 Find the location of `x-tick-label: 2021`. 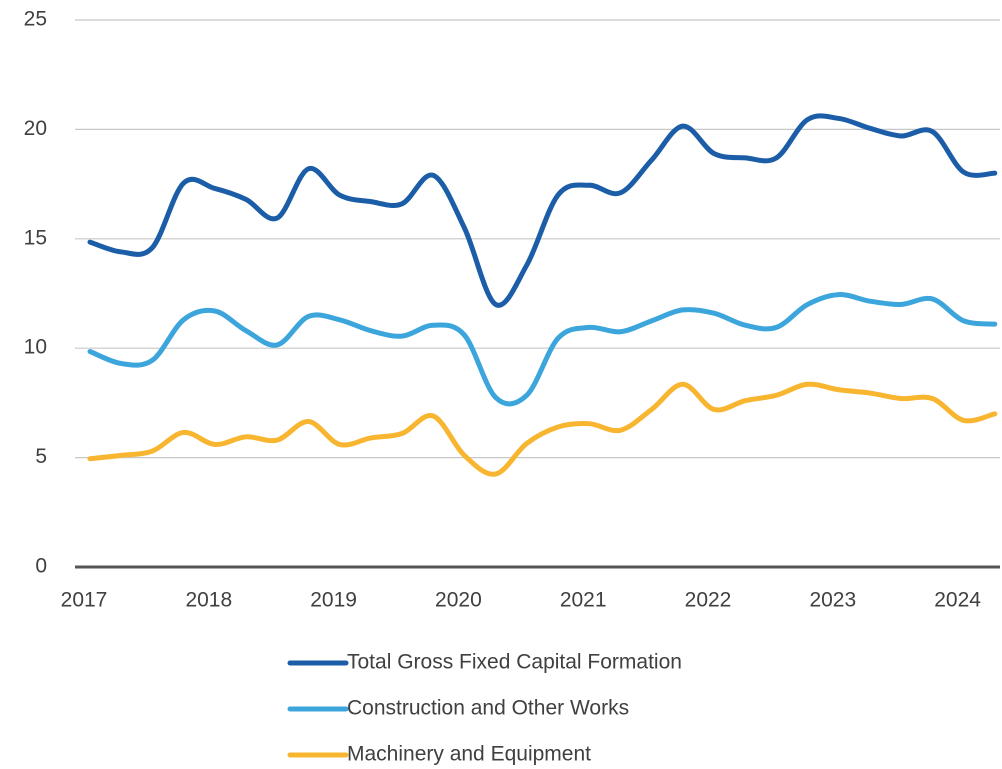

x-tick-label: 2021 is located at coordinates (583, 600).